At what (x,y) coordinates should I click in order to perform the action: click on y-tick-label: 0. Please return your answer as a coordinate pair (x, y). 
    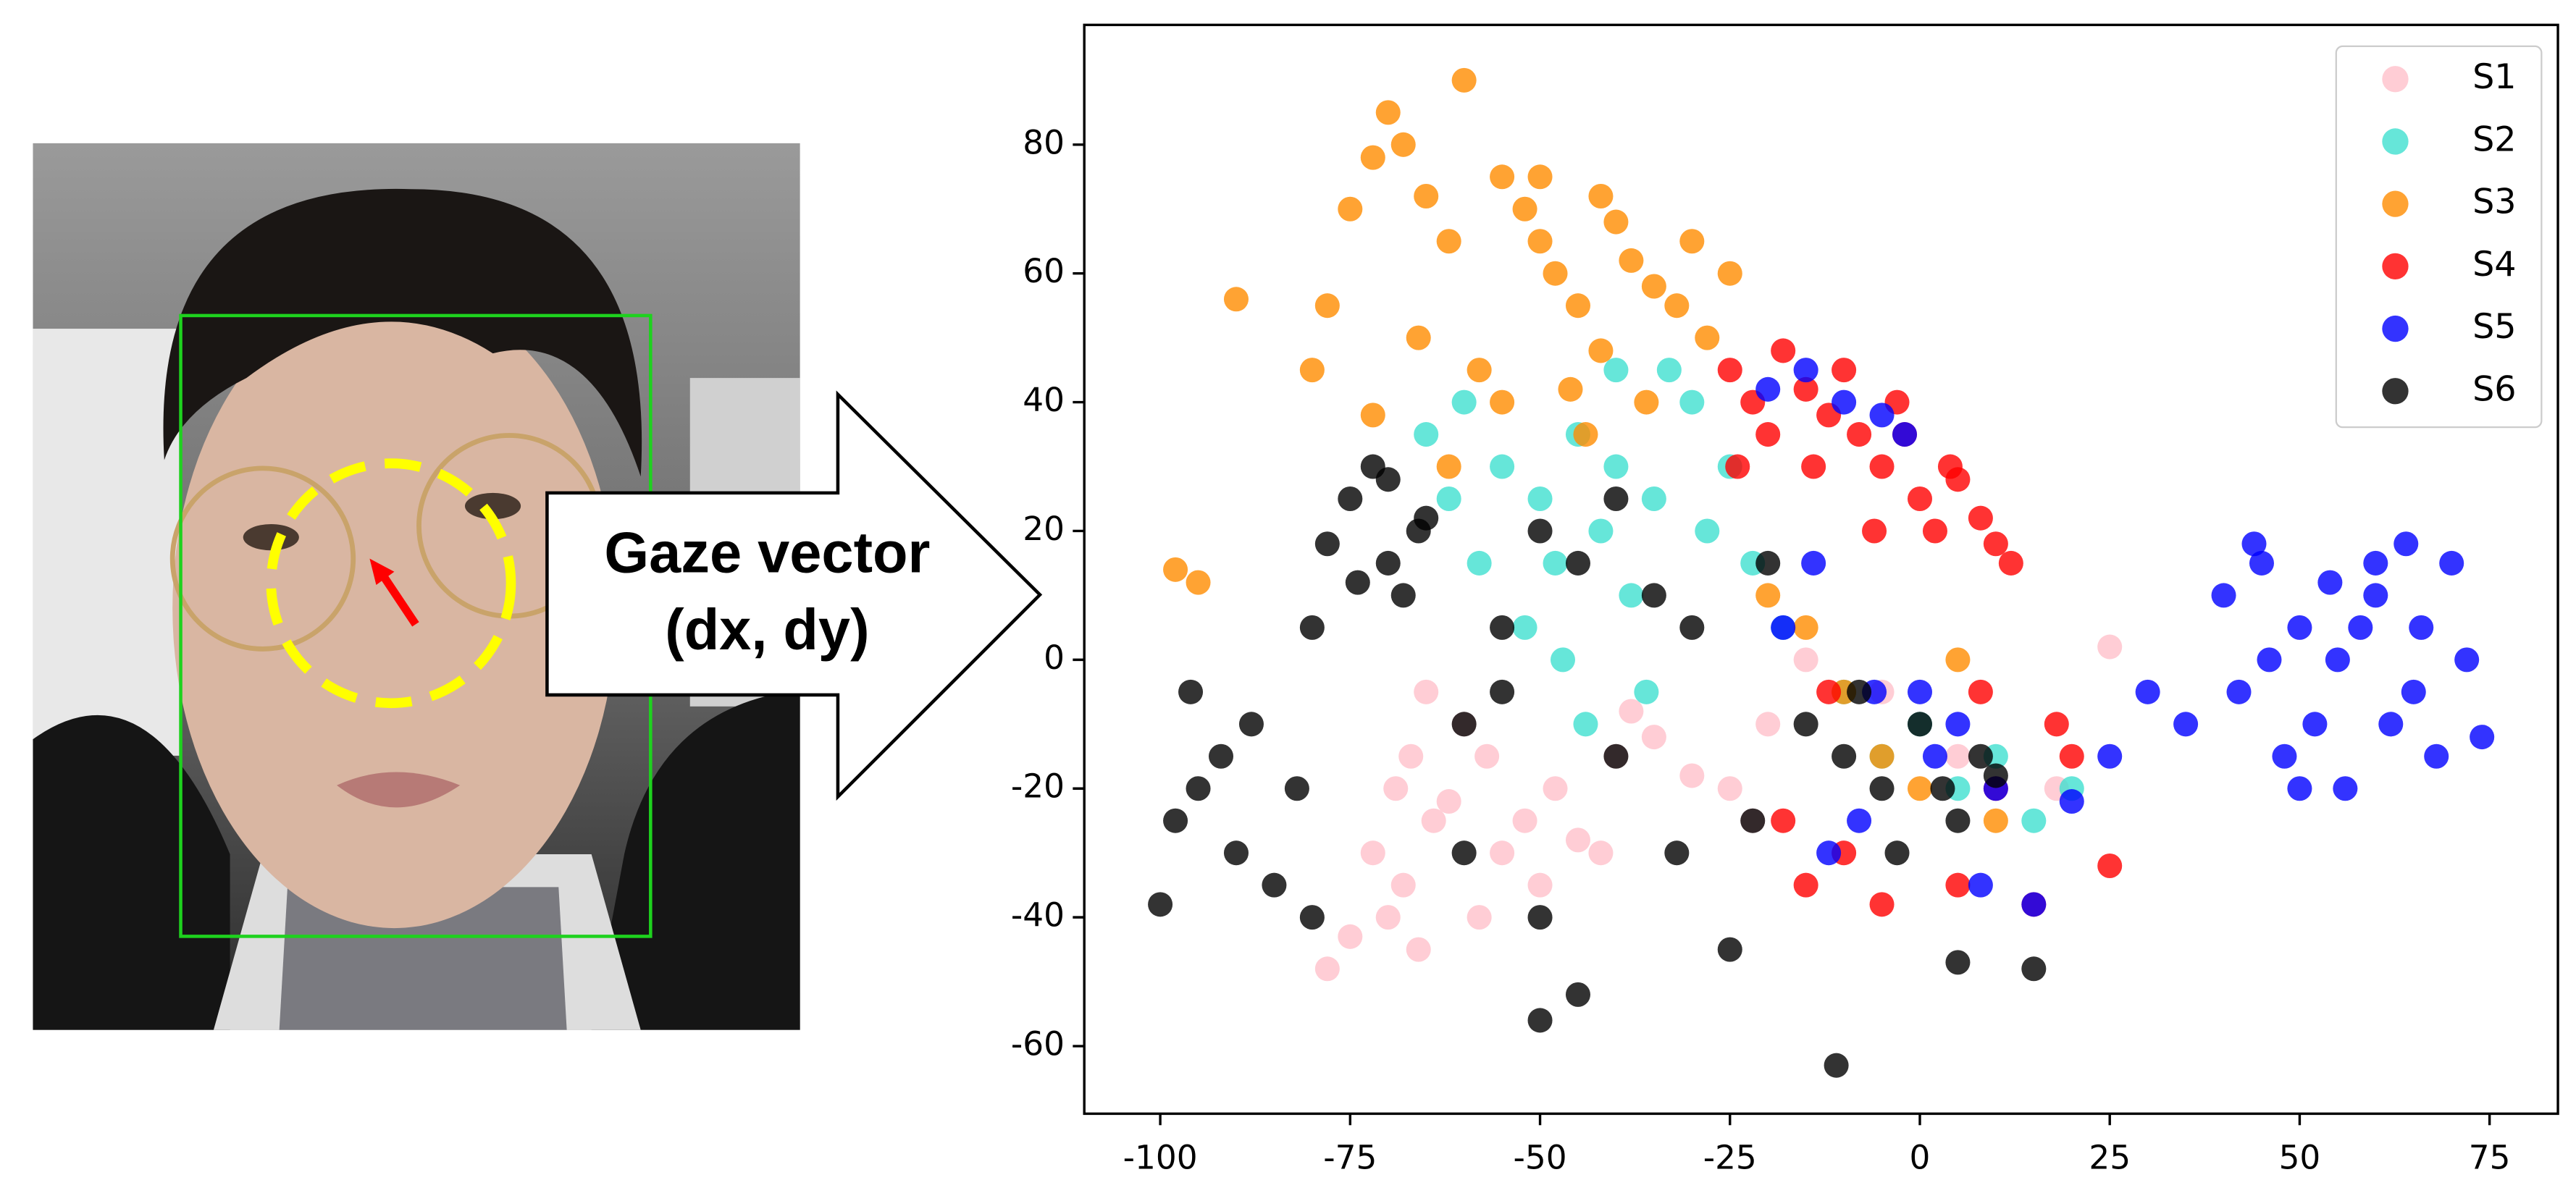
    Looking at the image, I should click on (1054, 658).